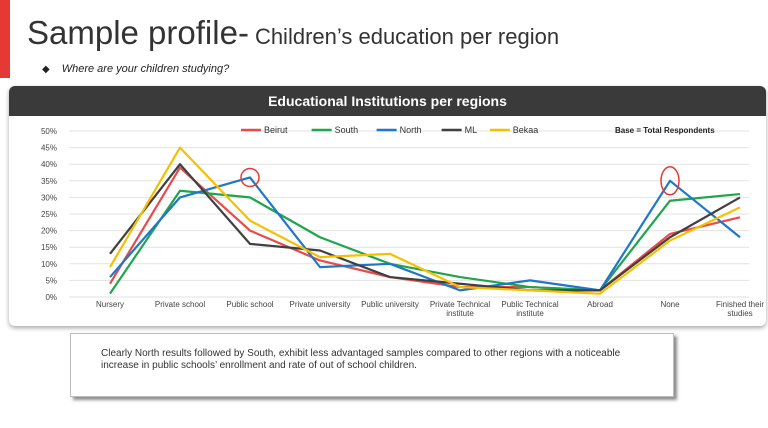 The image size is (768, 428). What do you see at coordinates (670, 304) in the screenshot?
I see `x-tick-label: None` at bounding box center [670, 304].